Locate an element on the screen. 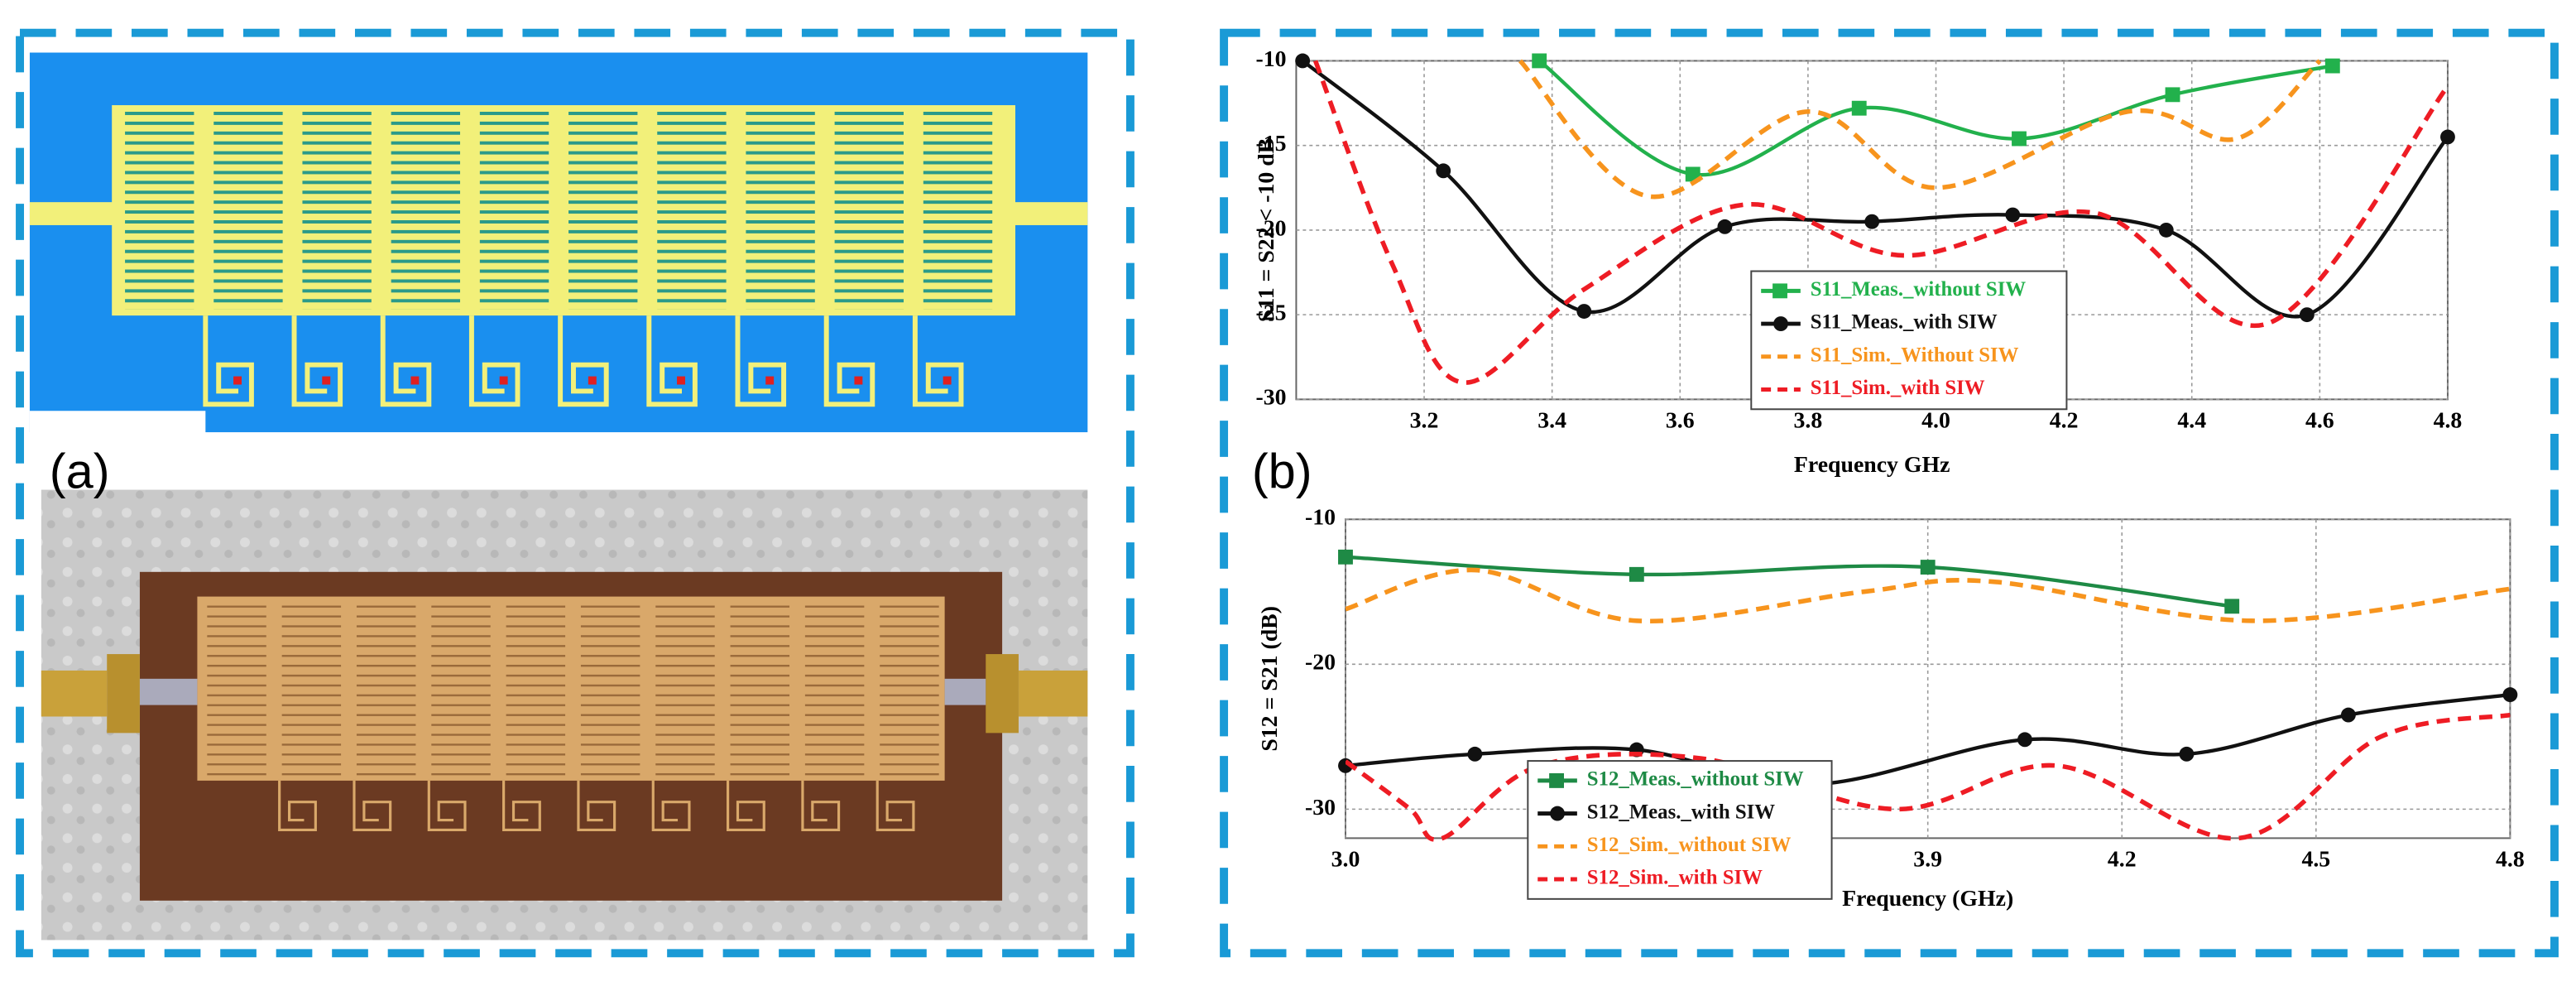 The width and height of the screenshot is (2576, 991). legend-box is located at coordinates (1909, 340).